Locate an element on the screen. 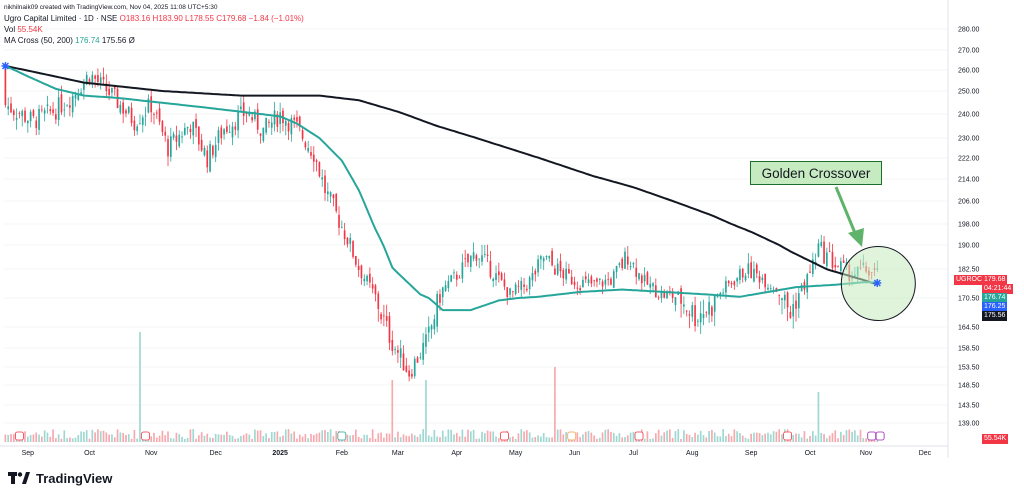 The width and height of the screenshot is (1024, 493). y-tick-label: 164.50 is located at coordinates (969, 328).